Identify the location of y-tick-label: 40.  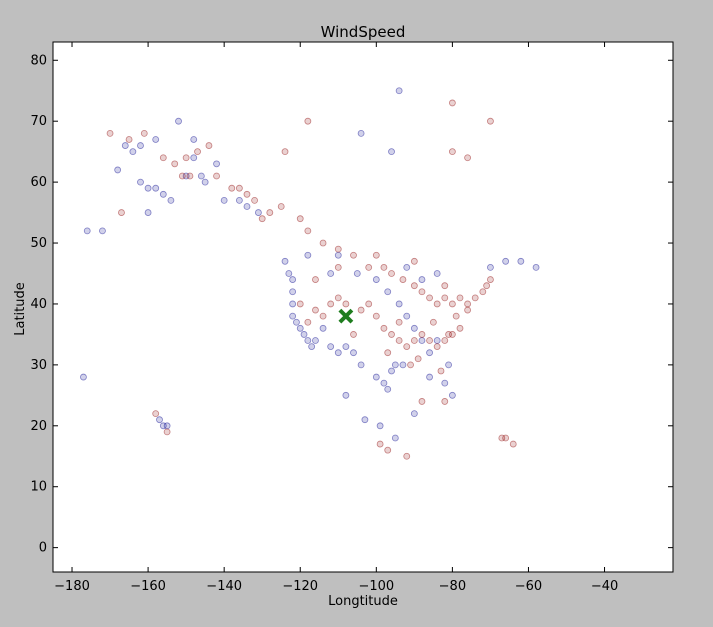
(38, 304).